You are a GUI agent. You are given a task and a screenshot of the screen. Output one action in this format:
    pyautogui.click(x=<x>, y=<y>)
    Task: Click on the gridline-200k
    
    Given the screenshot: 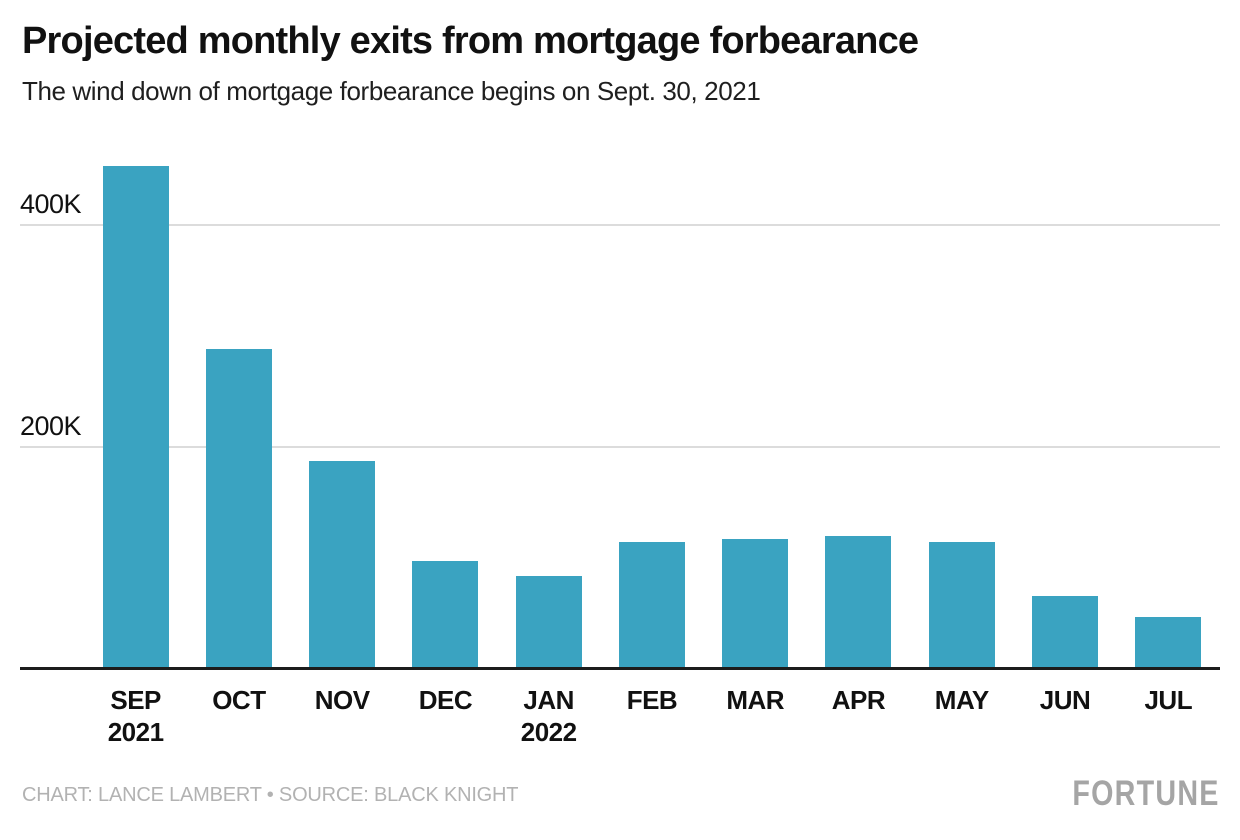 What is the action you would take?
    pyautogui.click(x=620, y=446)
    